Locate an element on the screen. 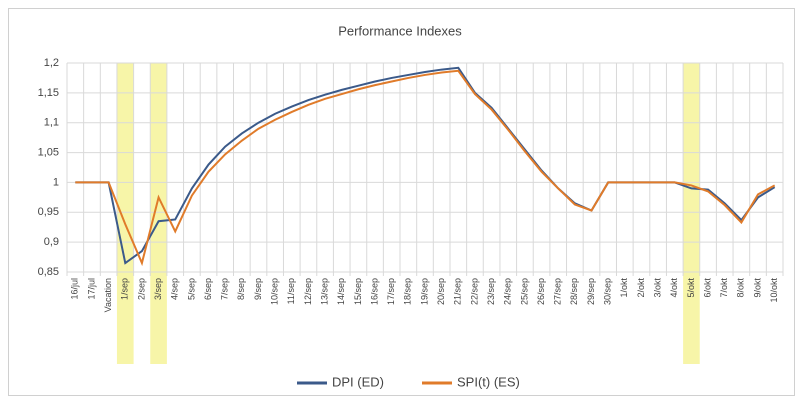  y-tick-label: 0,9 is located at coordinates (51, 242).